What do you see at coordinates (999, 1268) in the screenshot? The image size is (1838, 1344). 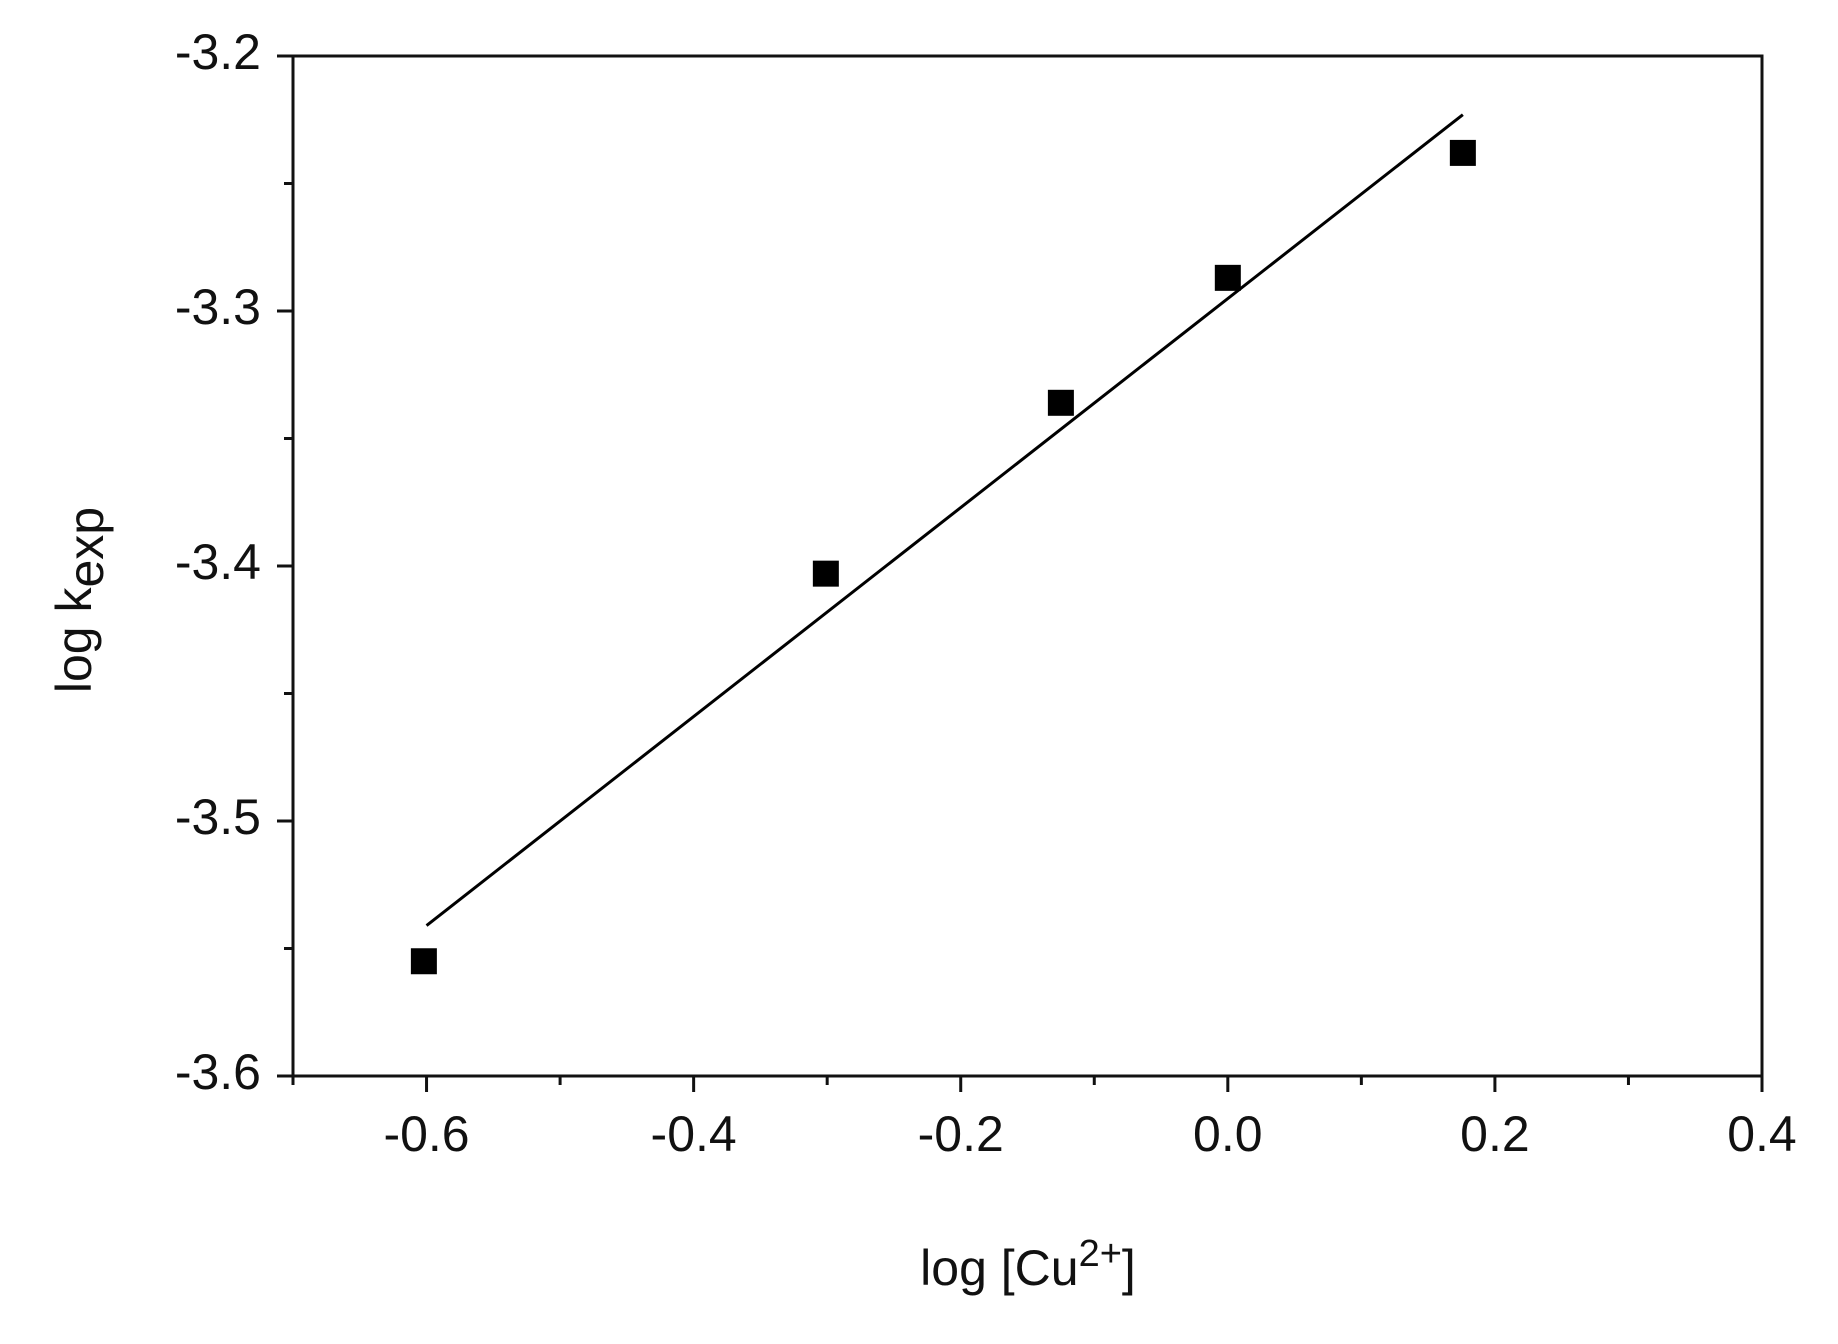 I see `x-label-text: log [Cu` at bounding box center [999, 1268].